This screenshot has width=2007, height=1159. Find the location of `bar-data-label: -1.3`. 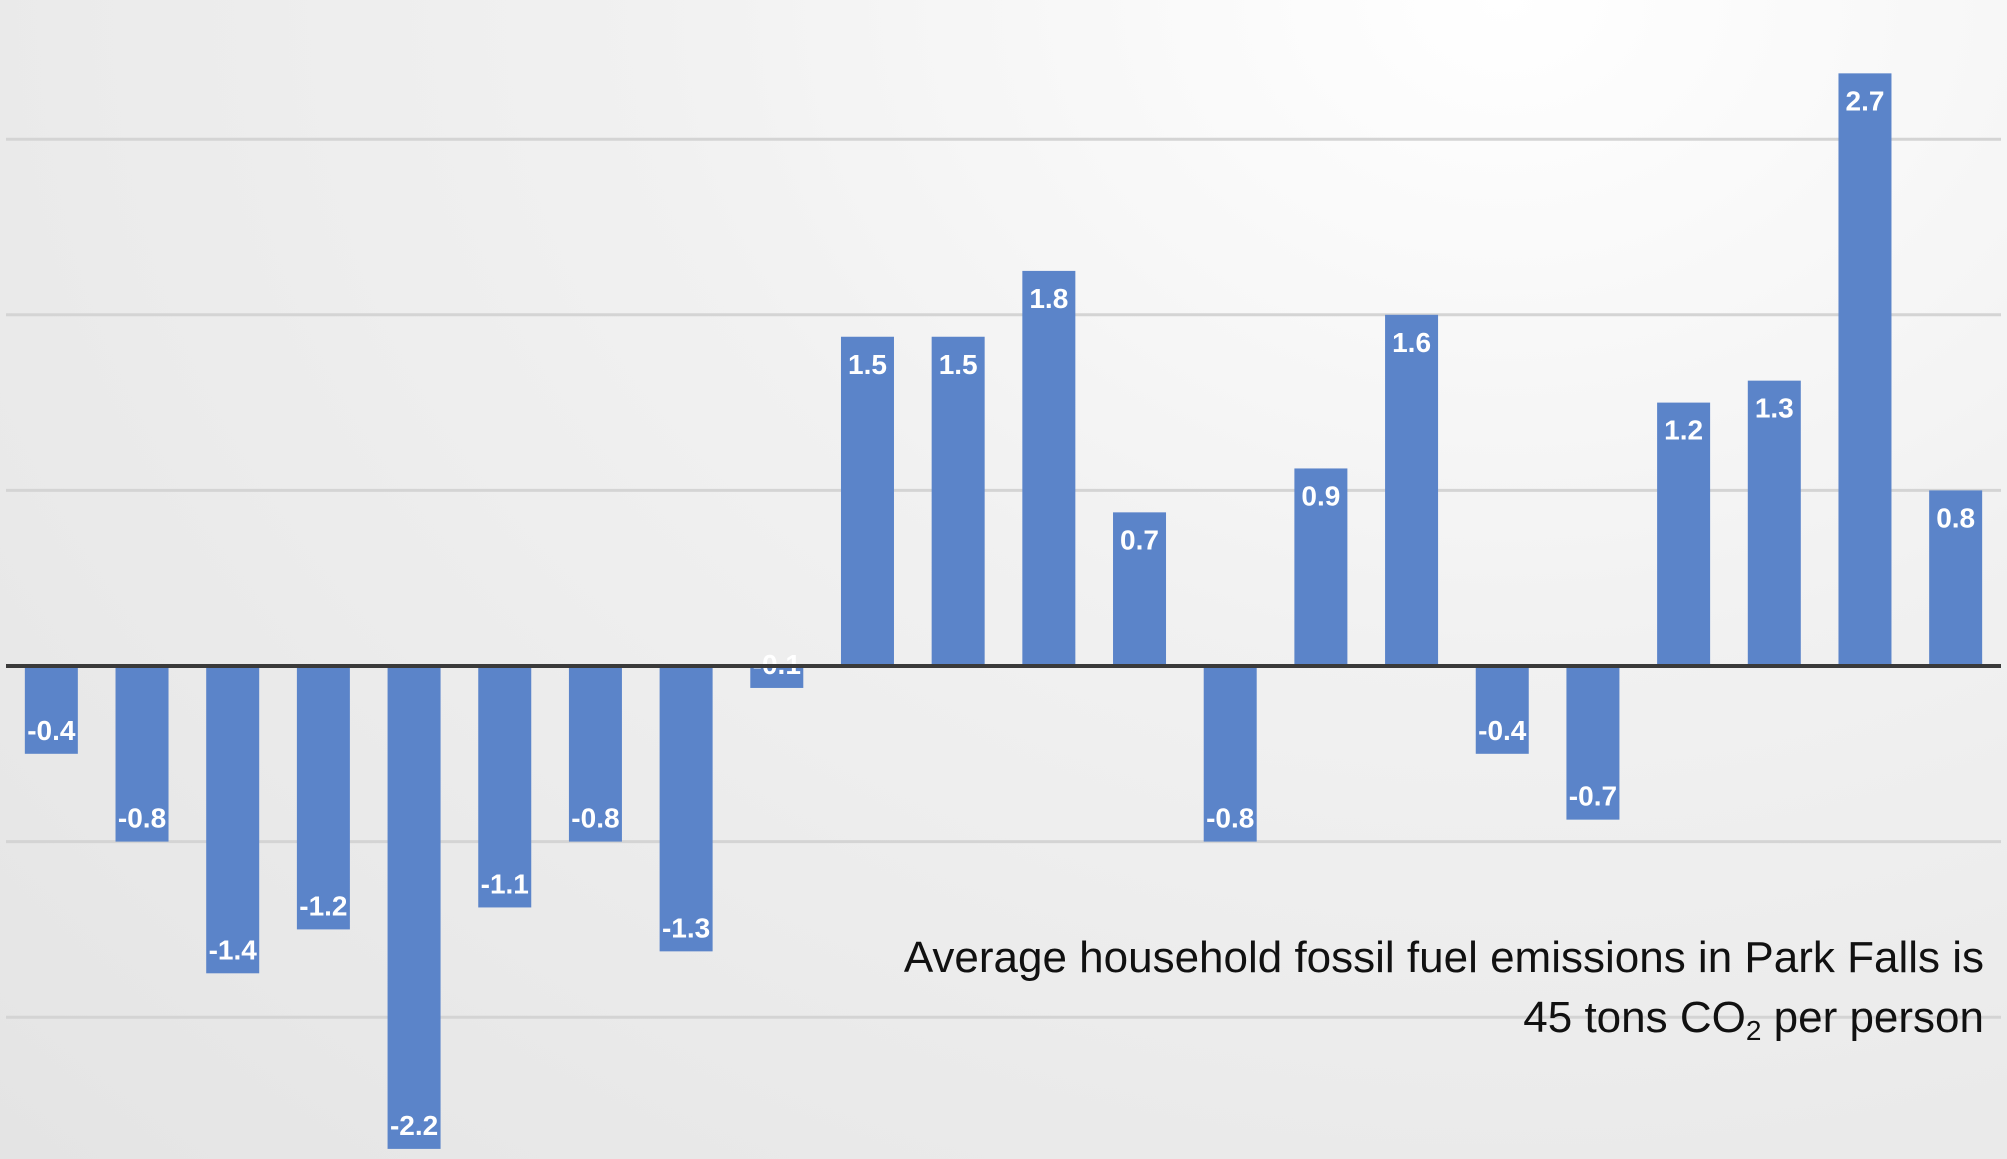

bar-data-label: -1.3 is located at coordinates (686, 927).